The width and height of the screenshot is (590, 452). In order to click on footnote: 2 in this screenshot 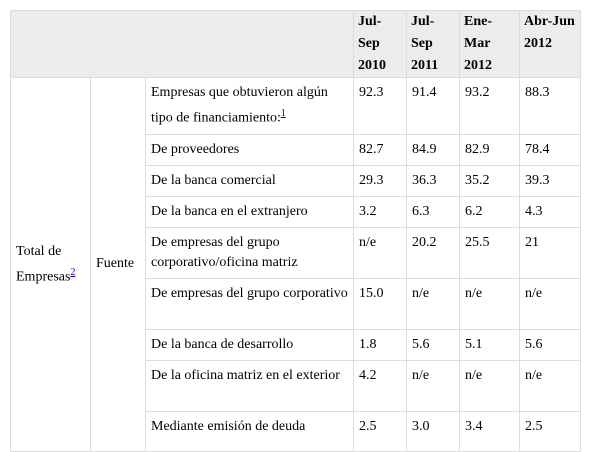, I will do `click(72, 271)`.